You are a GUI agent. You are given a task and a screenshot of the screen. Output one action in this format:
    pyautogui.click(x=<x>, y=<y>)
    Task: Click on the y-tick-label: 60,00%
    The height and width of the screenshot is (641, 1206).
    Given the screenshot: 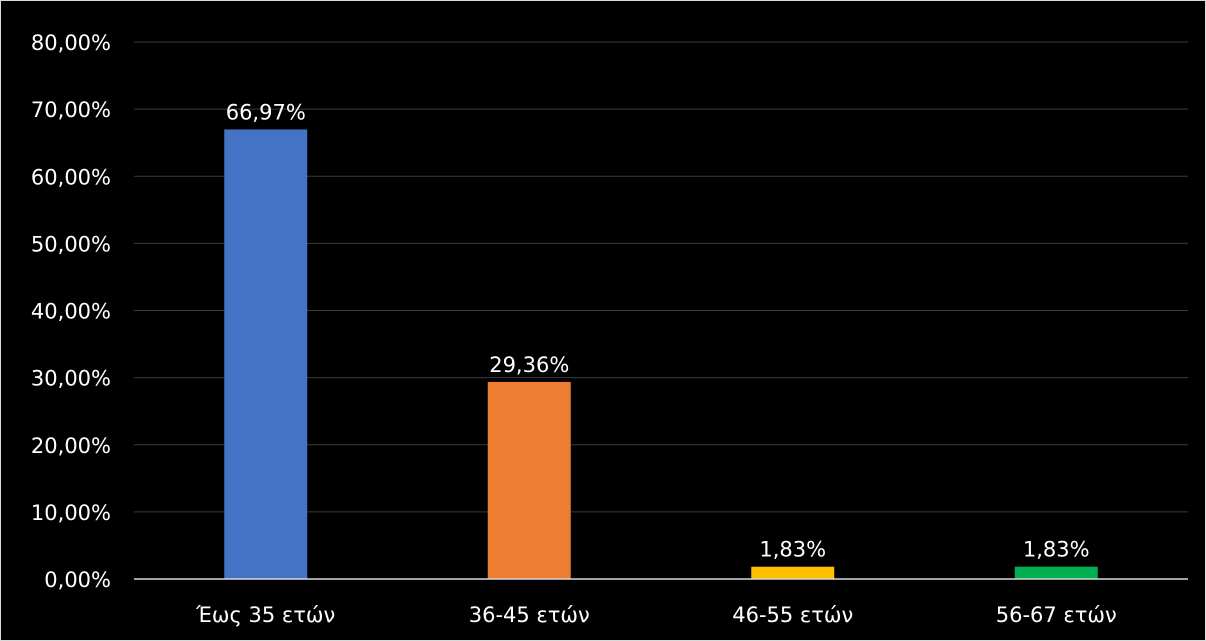 What is the action you would take?
    pyautogui.click(x=71, y=177)
    